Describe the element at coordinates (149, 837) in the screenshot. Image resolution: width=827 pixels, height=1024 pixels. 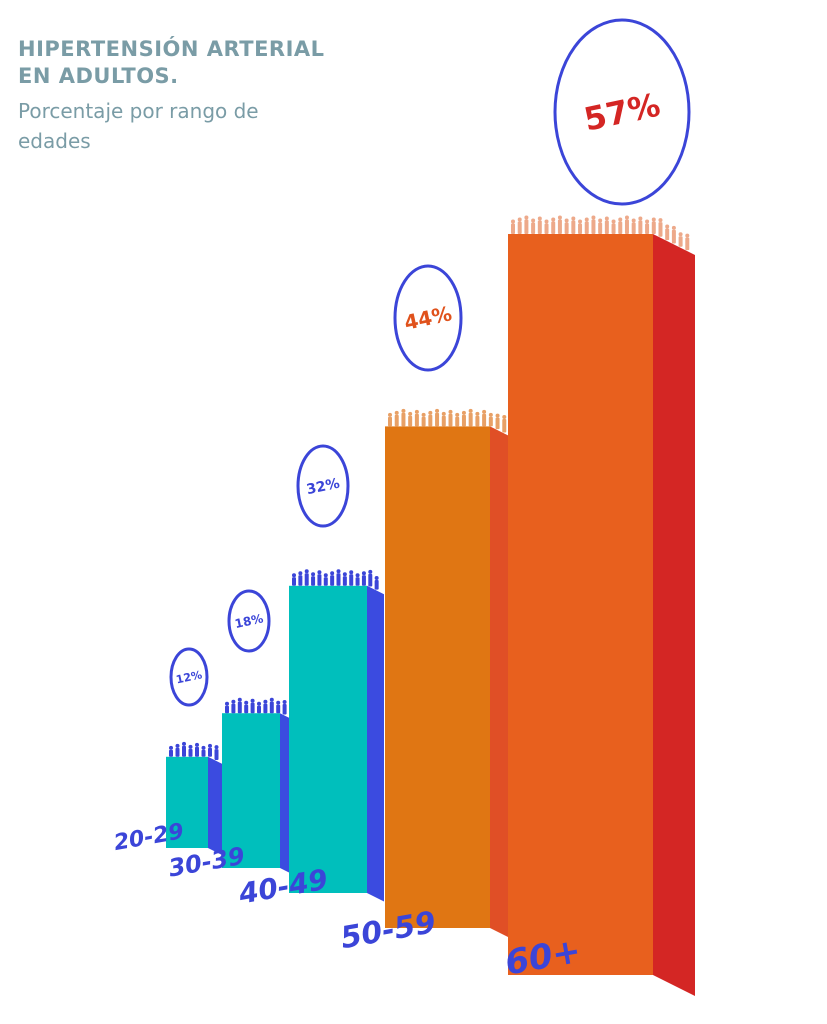
I see `category-label: 20-29` at that location.